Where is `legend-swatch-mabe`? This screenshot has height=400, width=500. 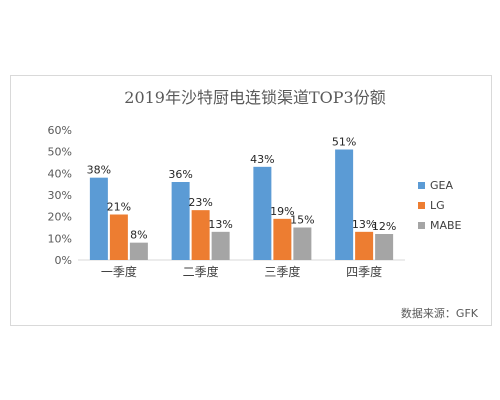
legend-swatch-mabe is located at coordinates (421, 225).